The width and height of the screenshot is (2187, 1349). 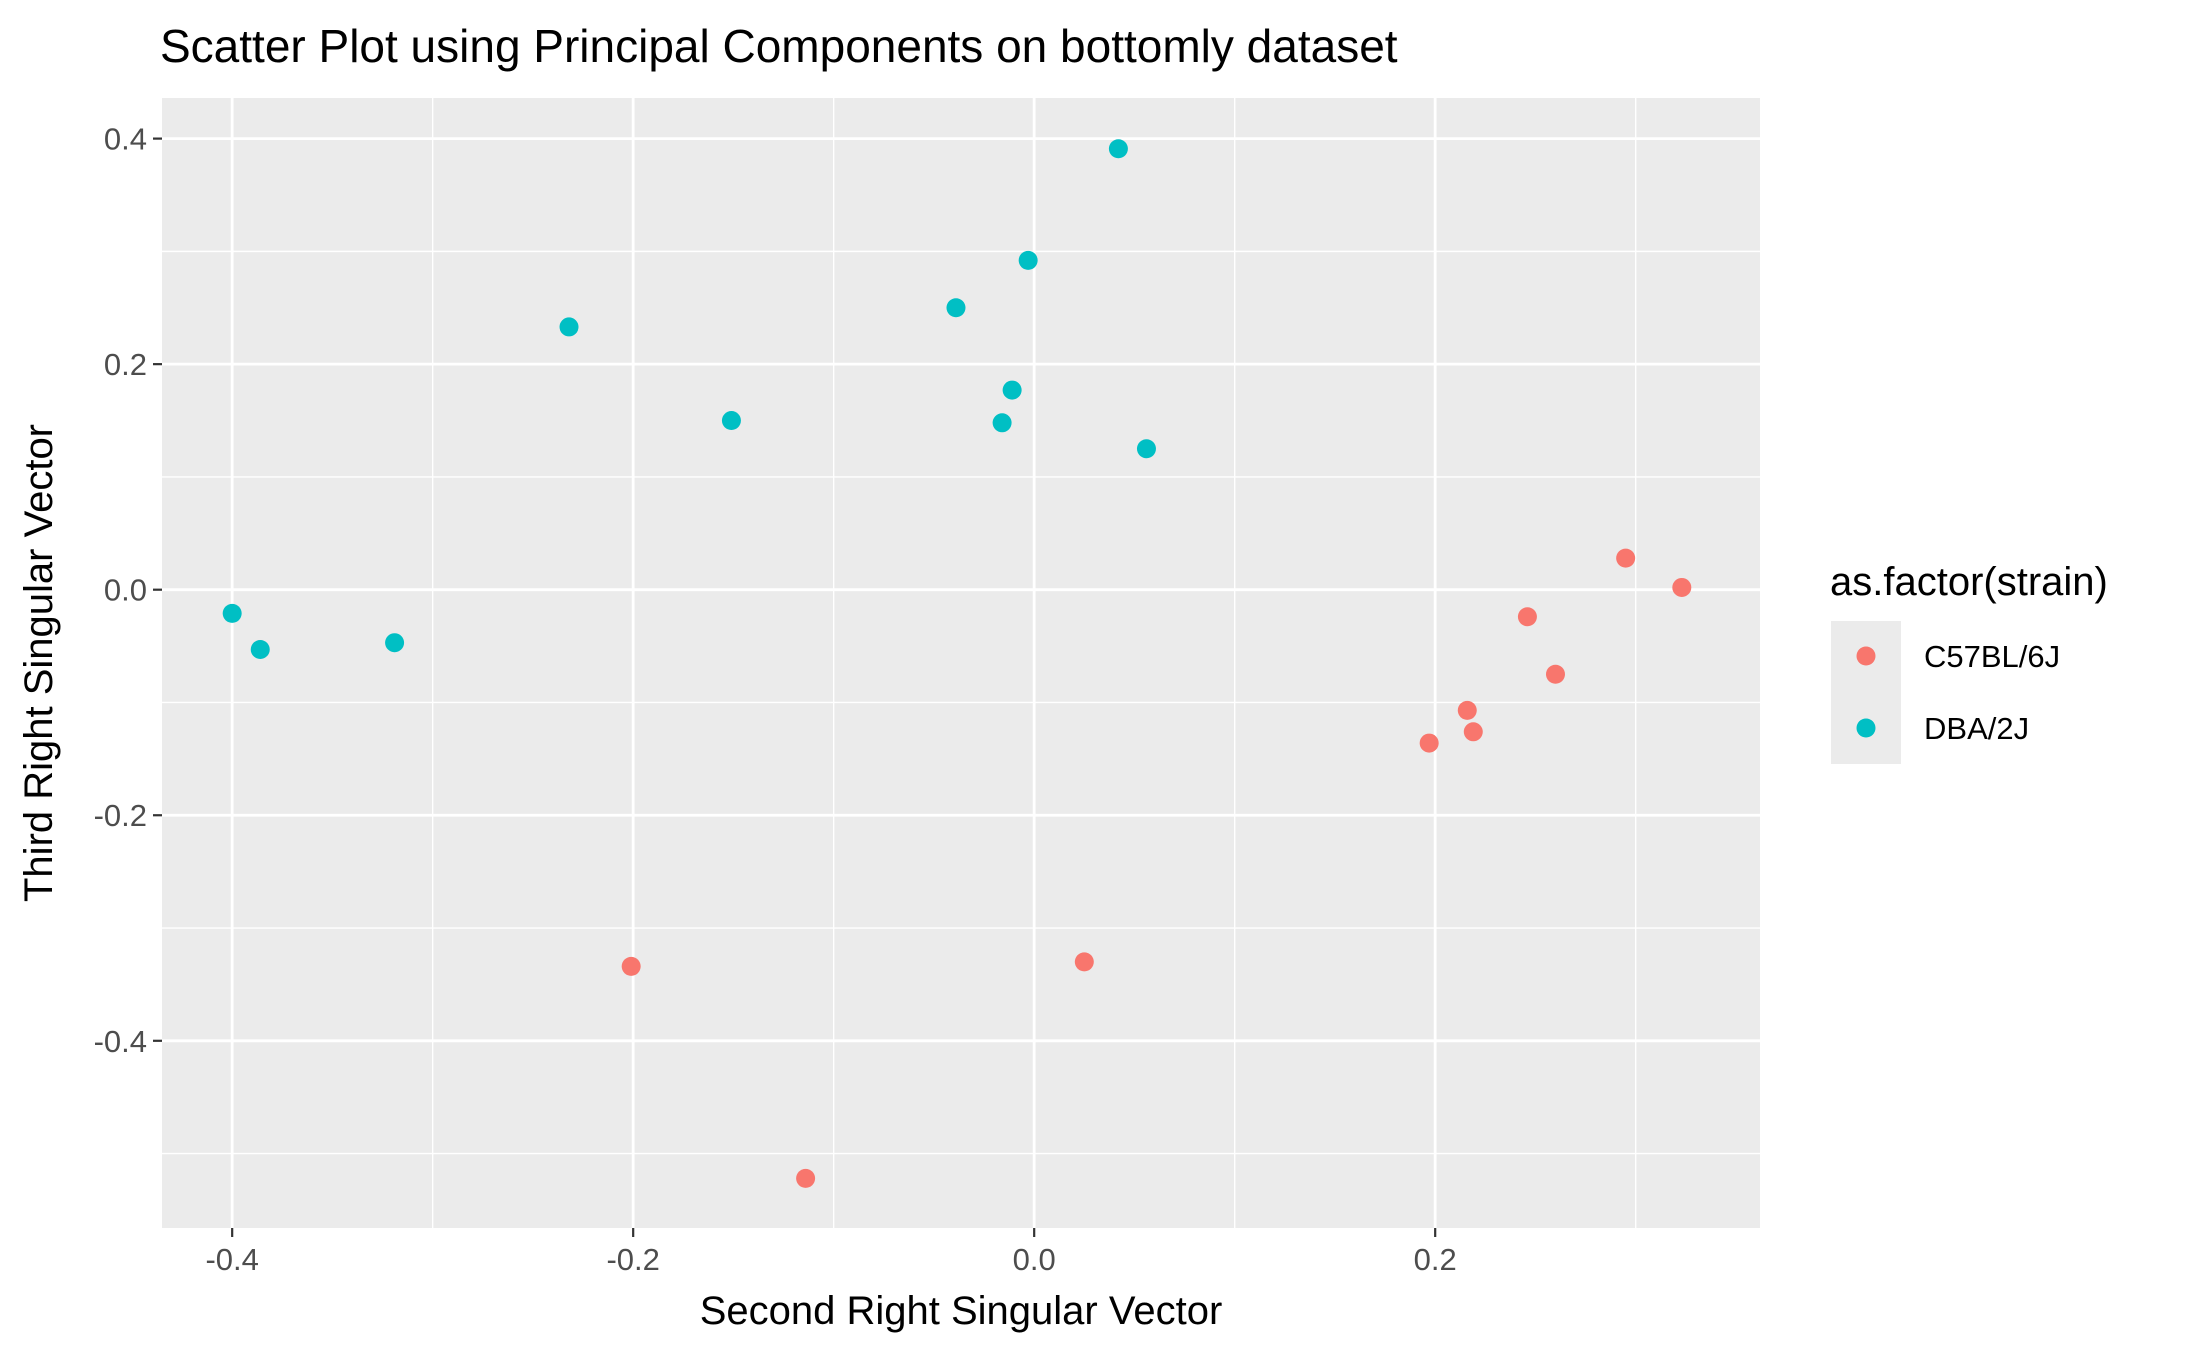 What do you see at coordinates (1866, 692) in the screenshot?
I see `legend-key-background` at bounding box center [1866, 692].